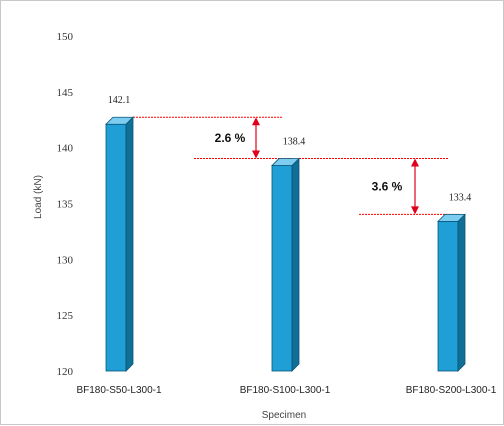  Describe the element at coordinates (294, 142) in the screenshot. I see `data-label: 138.4` at that location.